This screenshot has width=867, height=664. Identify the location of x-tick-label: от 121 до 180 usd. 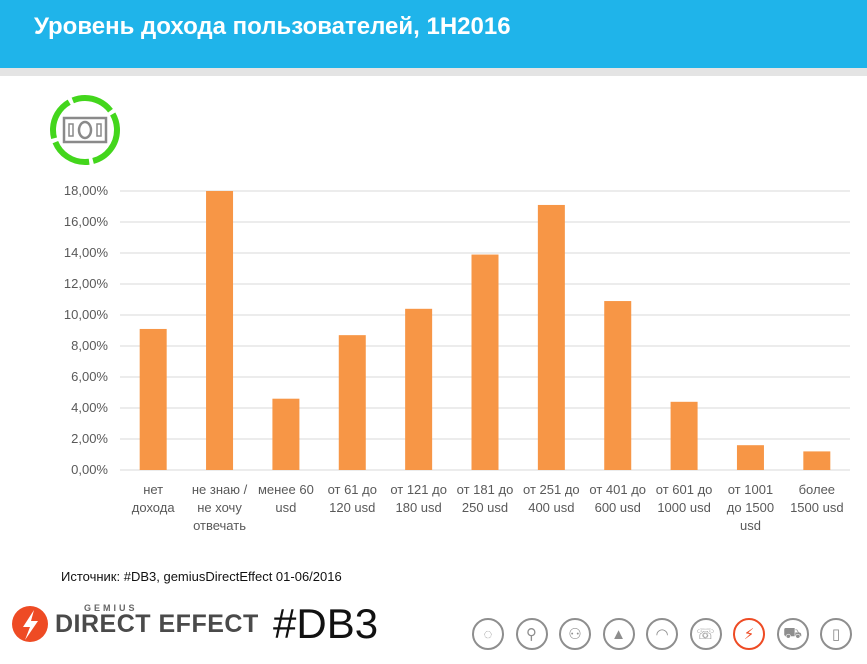
(418, 498).